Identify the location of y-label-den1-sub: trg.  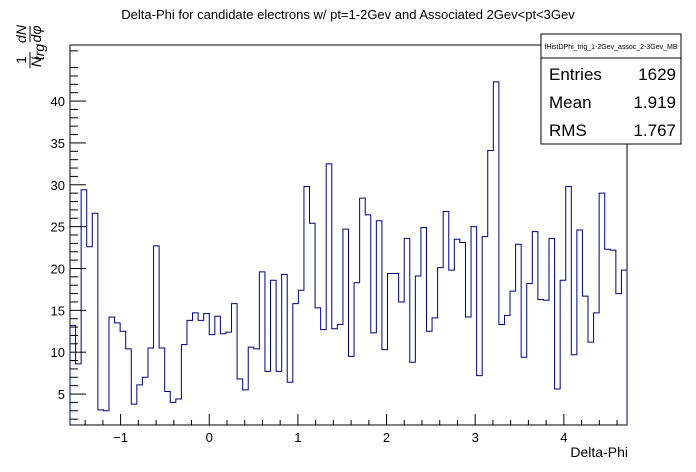
(39, 52).